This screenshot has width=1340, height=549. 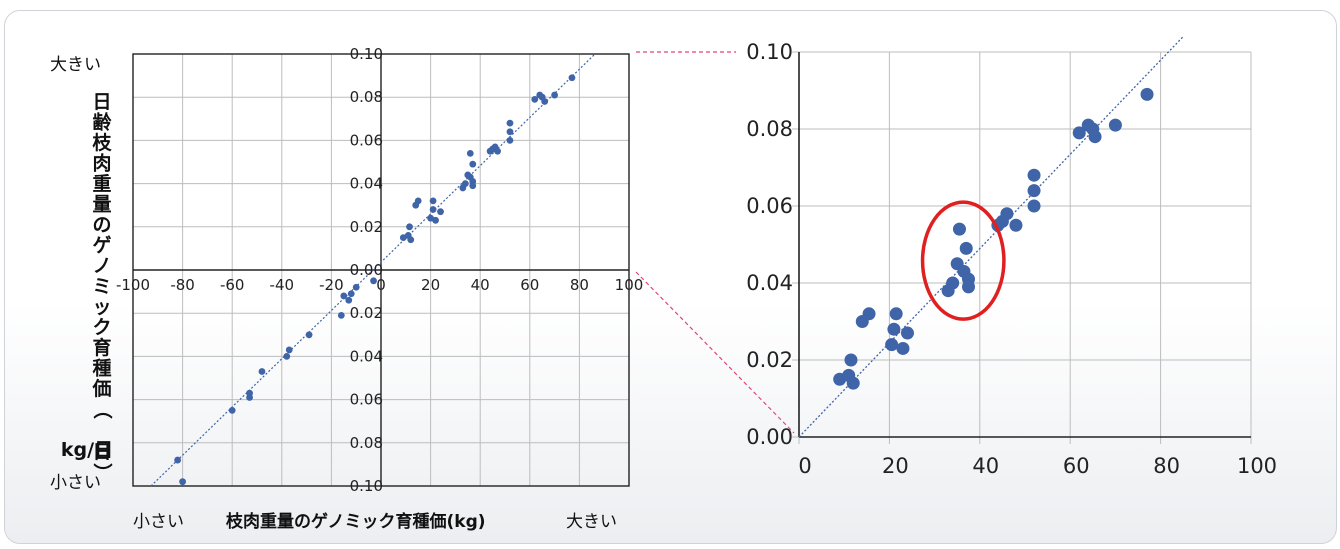 What do you see at coordinates (715, 352) in the screenshot?
I see `connector-bottom` at bounding box center [715, 352].